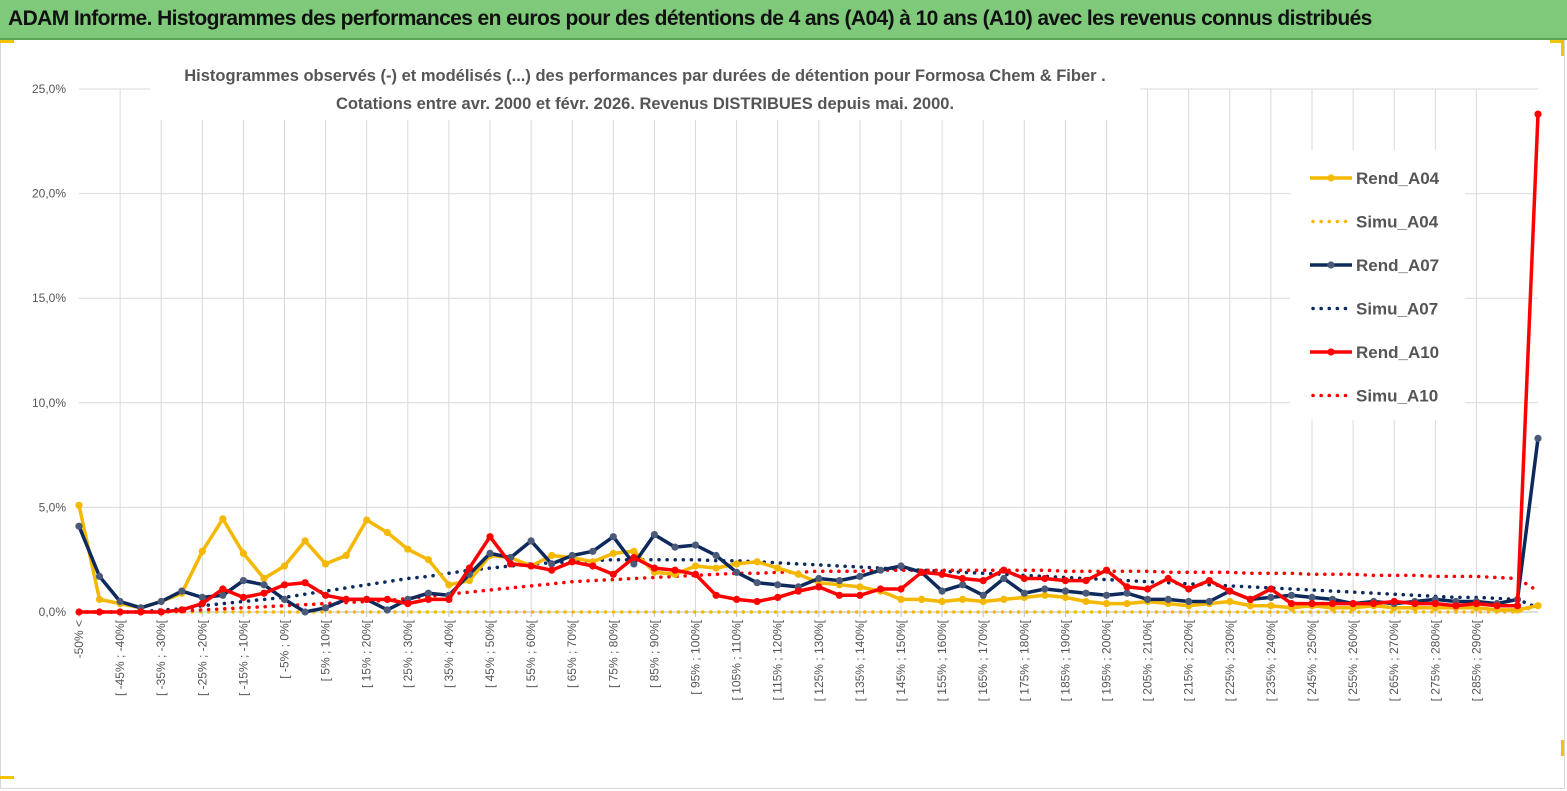 The width and height of the screenshot is (1567, 791). What do you see at coordinates (1397, 265) in the screenshot?
I see `legend-label-rend-a07: Rend_A07` at bounding box center [1397, 265].